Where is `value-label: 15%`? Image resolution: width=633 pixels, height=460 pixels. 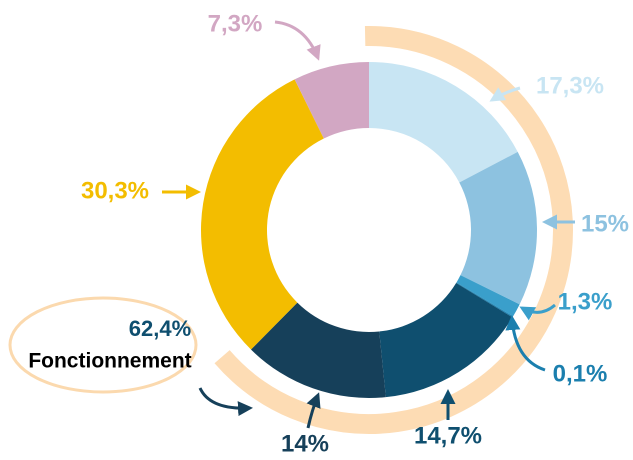 value-label: 15% is located at coordinates (605, 223).